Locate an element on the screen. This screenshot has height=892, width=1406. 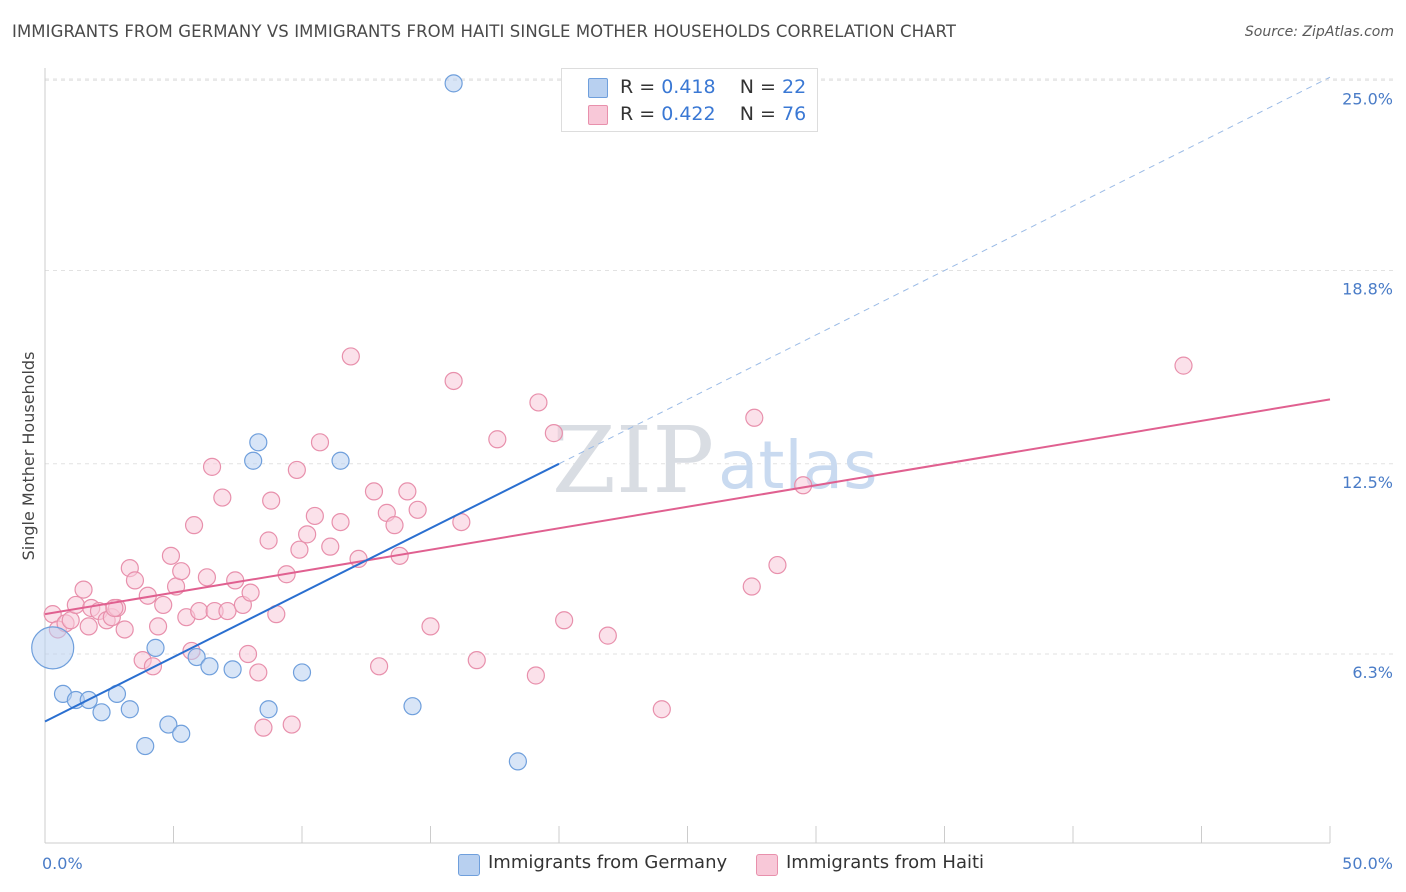
x-tick-label: 0.0% is located at coordinates (62, 863).